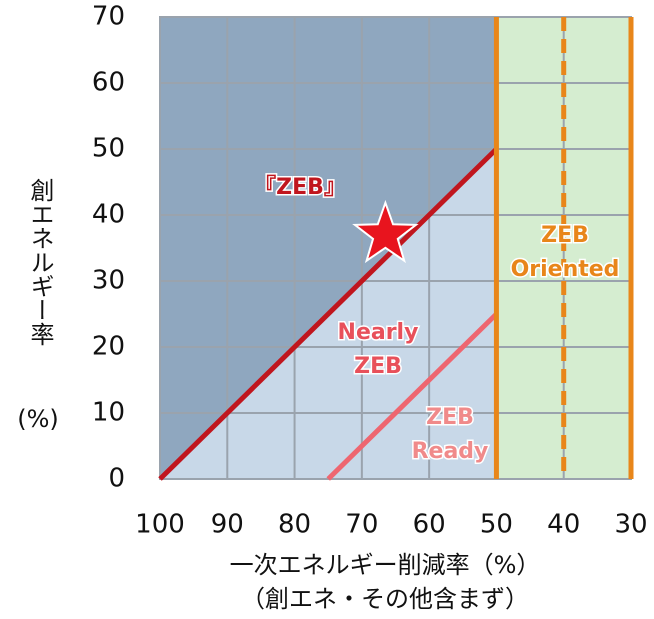 This screenshot has width=654, height=619. Describe the element at coordinates (450, 451) in the screenshot. I see `annotation: Ready` at that location.